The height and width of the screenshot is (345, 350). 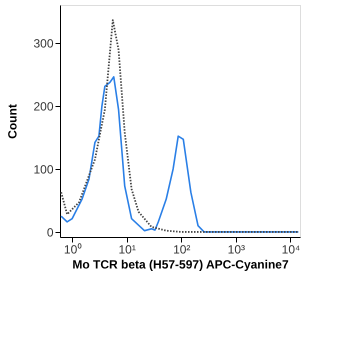 I want to click on x-tick-label: 10², so click(x=181, y=249).